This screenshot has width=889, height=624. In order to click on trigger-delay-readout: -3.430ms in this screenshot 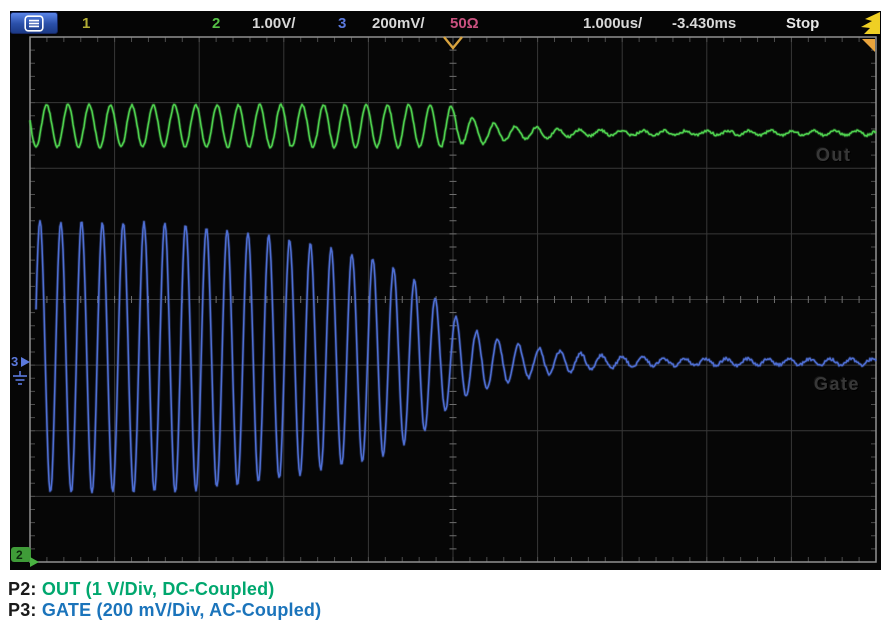, I will do `click(704, 23)`.